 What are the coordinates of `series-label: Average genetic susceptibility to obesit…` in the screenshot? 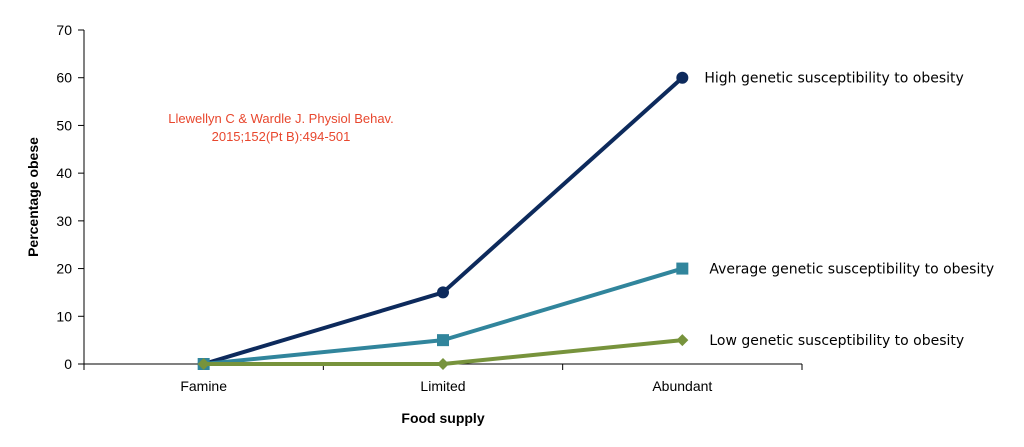 It's located at (851, 270).